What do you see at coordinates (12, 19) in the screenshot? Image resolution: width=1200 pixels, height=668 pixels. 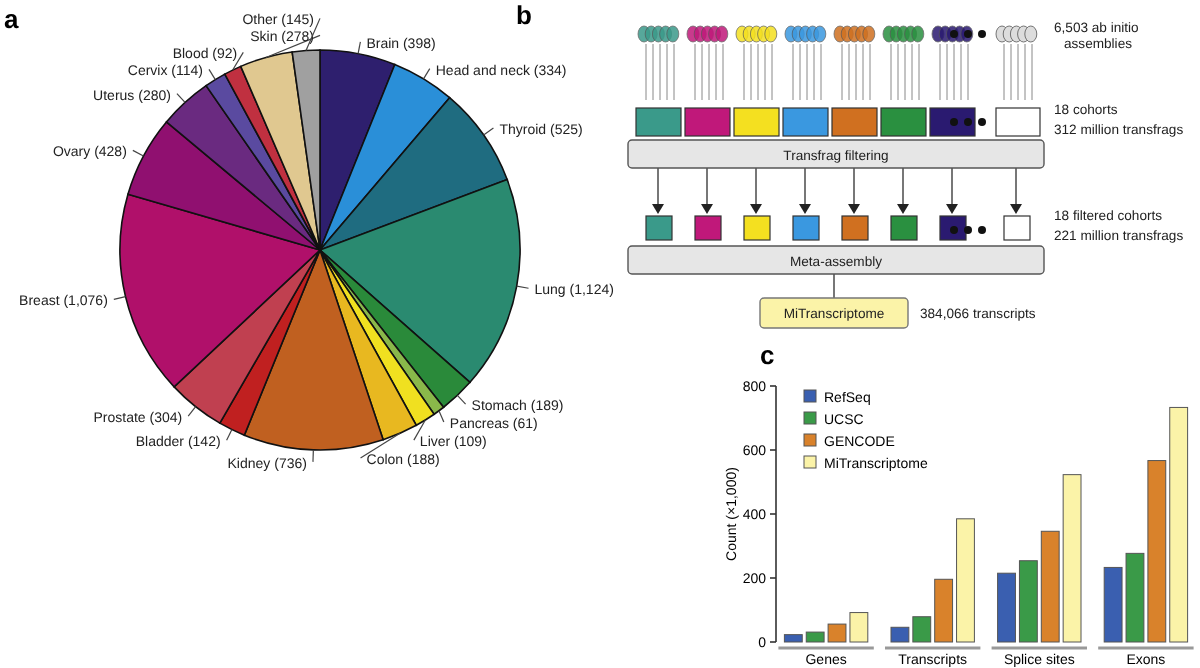 I see `chart-title: a` at bounding box center [12, 19].